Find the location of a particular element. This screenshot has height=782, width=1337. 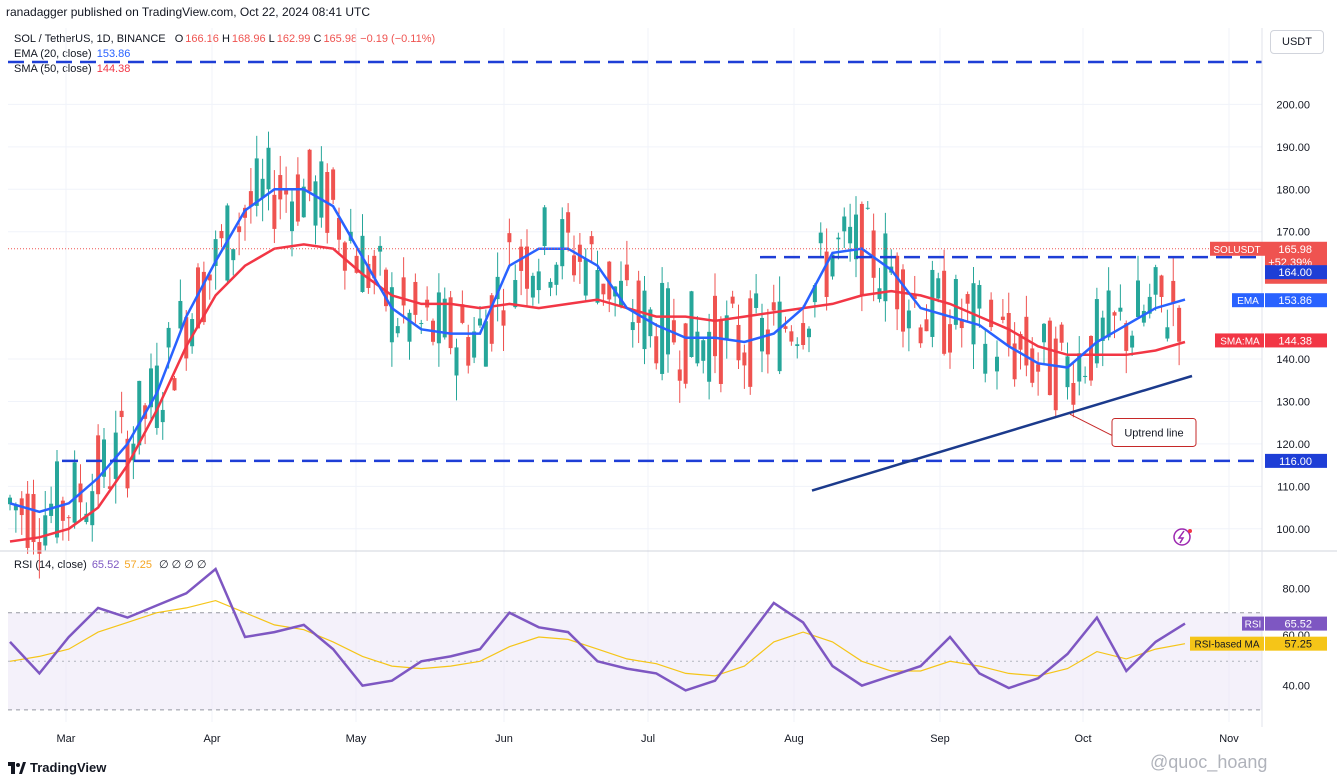

lightning-icon-bolt is located at coordinates (1181, 537).